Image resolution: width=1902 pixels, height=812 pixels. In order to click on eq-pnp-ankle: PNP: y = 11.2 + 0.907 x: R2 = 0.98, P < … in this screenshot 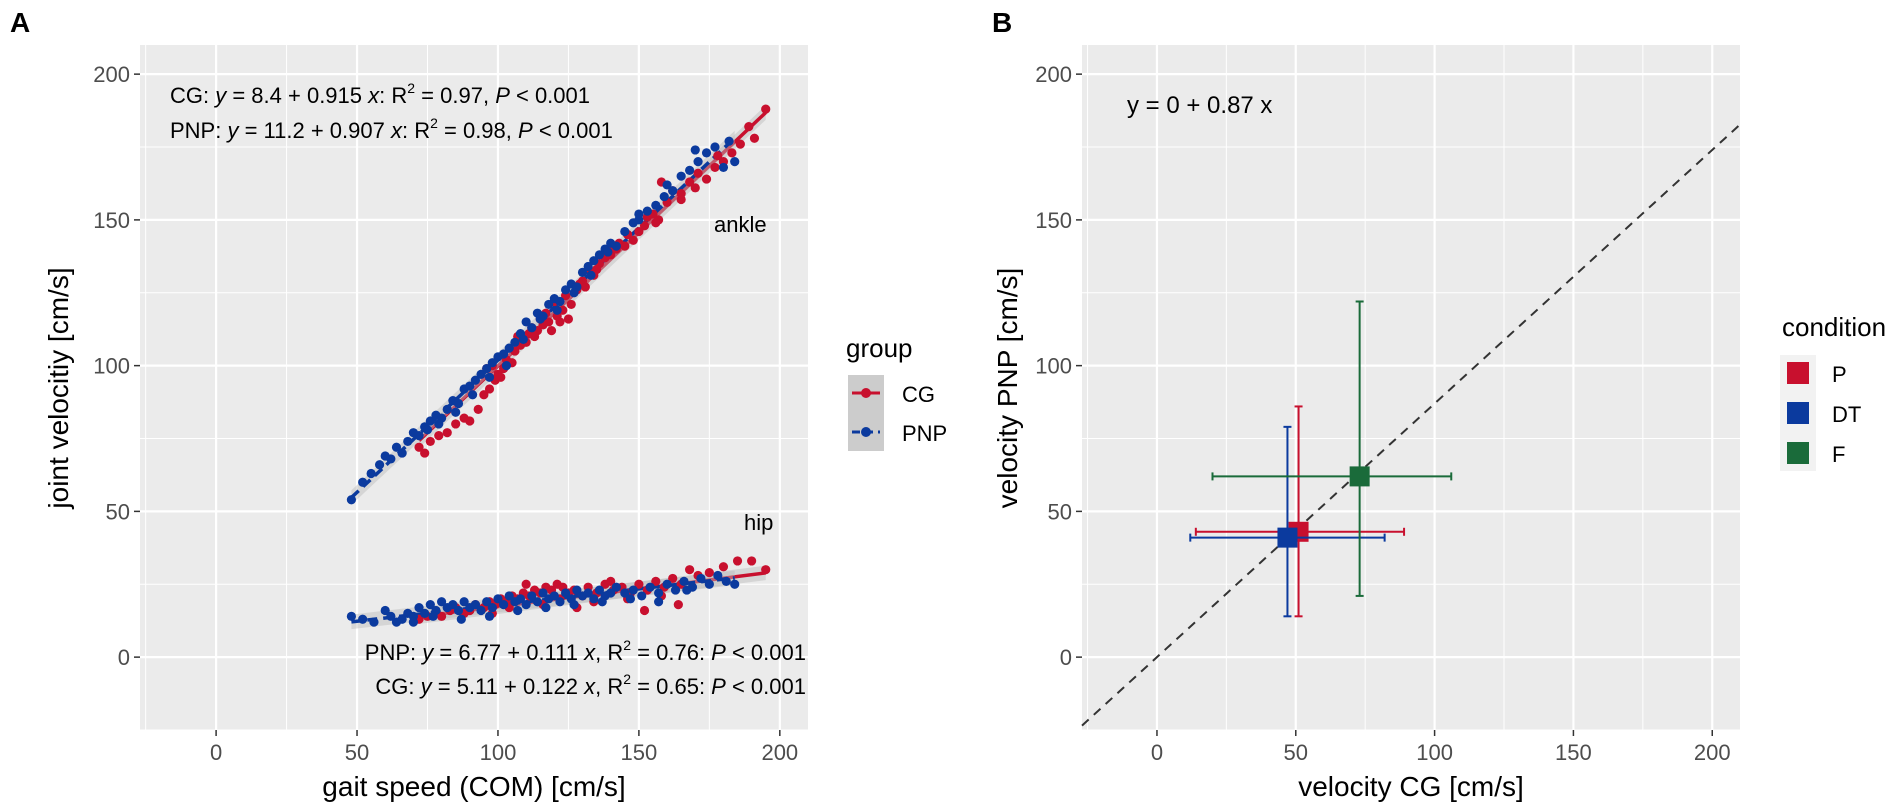, I will do `click(391, 129)`.